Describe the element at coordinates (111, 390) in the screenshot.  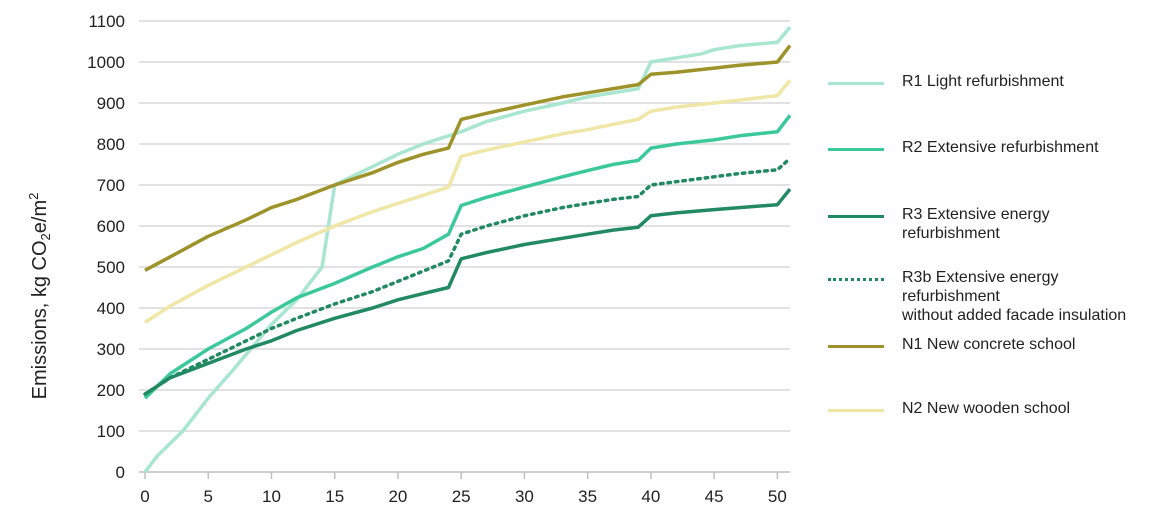
I see `y-tick-label: 200` at that location.